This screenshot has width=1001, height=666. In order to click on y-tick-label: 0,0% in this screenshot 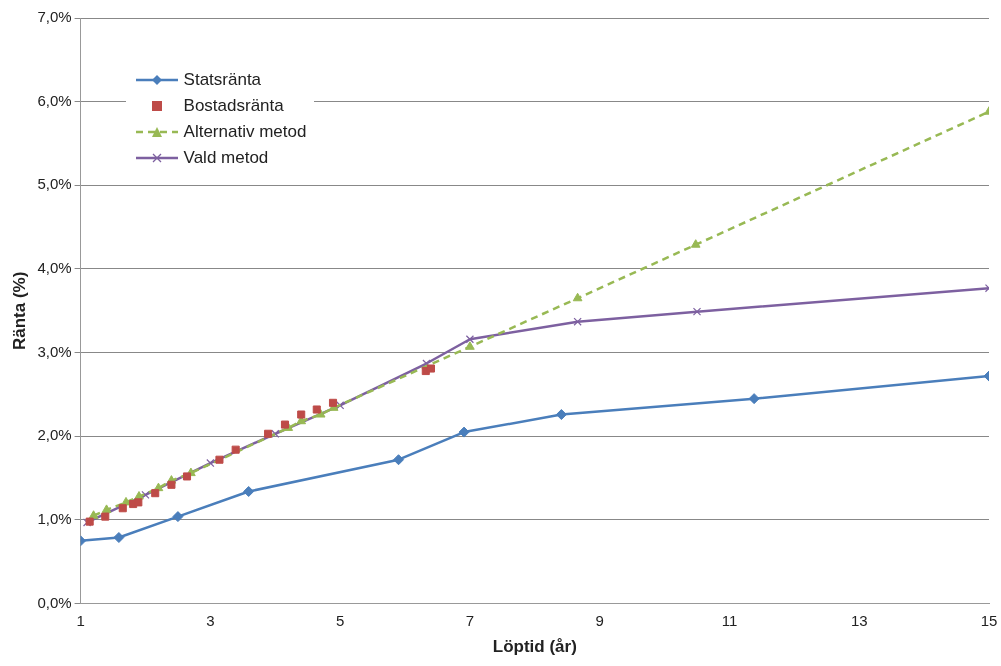, I will do `click(54, 602)`.